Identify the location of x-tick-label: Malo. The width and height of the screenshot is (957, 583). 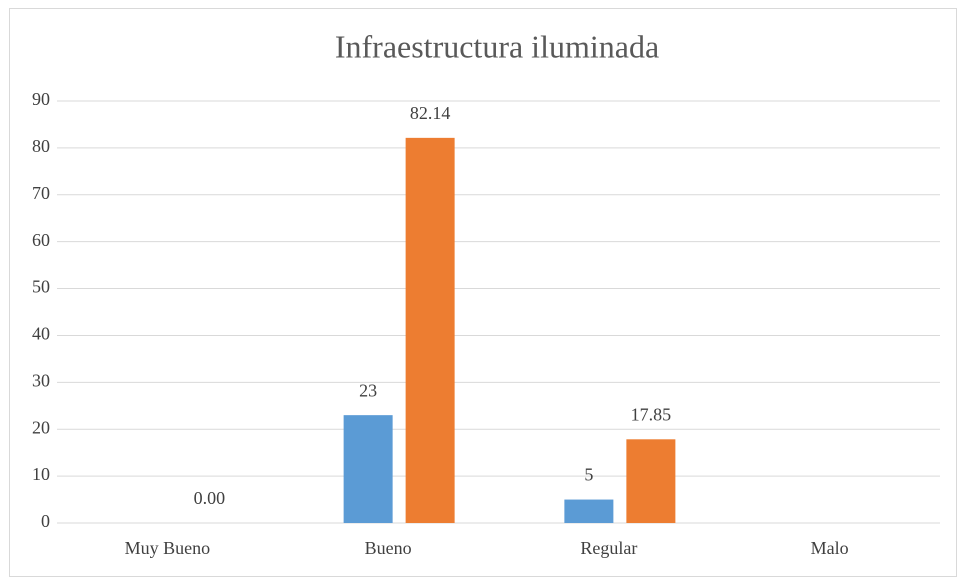
(830, 548).